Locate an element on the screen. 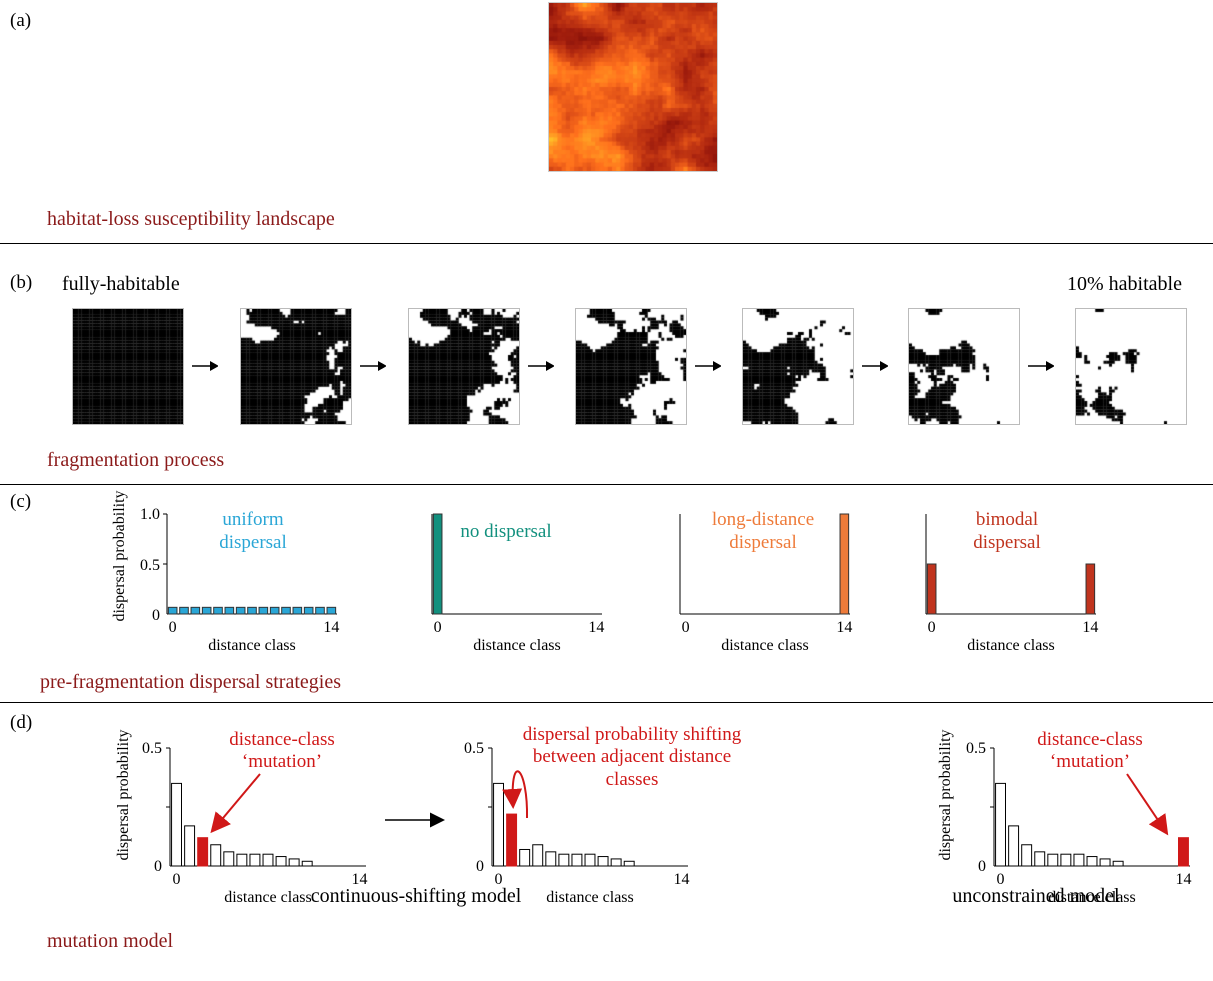  c-chart-1-xlabel: distance class is located at coordinates (252, 645).